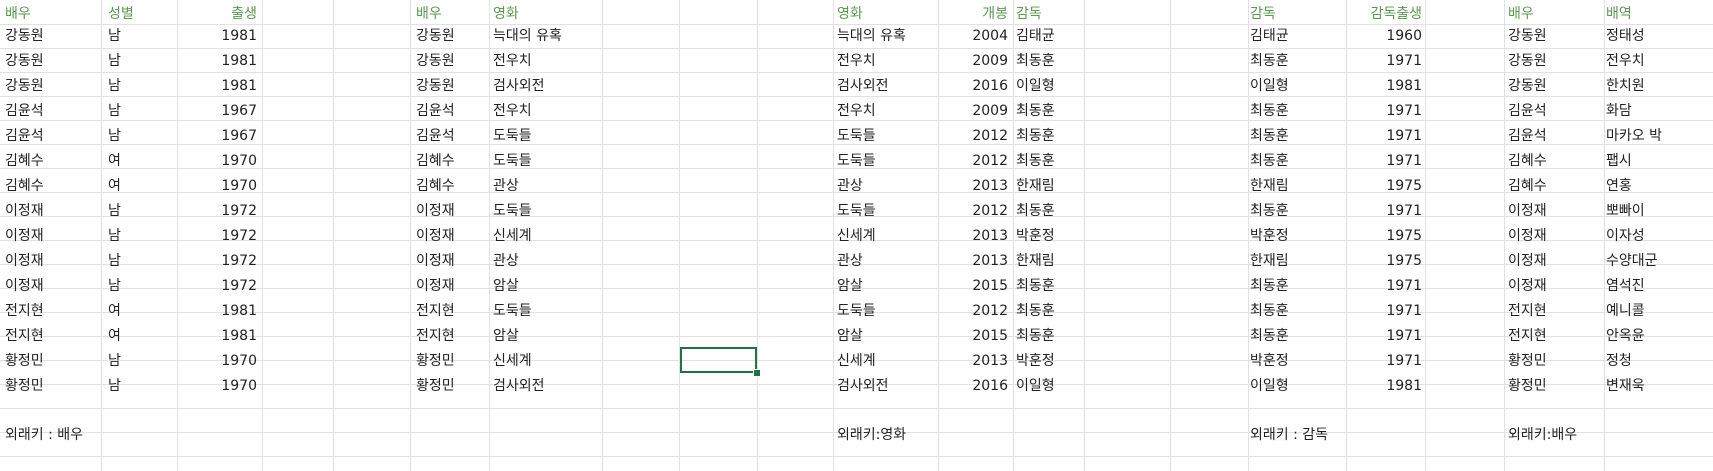  I want to click on table-cell: 2015, so click(990, 286).